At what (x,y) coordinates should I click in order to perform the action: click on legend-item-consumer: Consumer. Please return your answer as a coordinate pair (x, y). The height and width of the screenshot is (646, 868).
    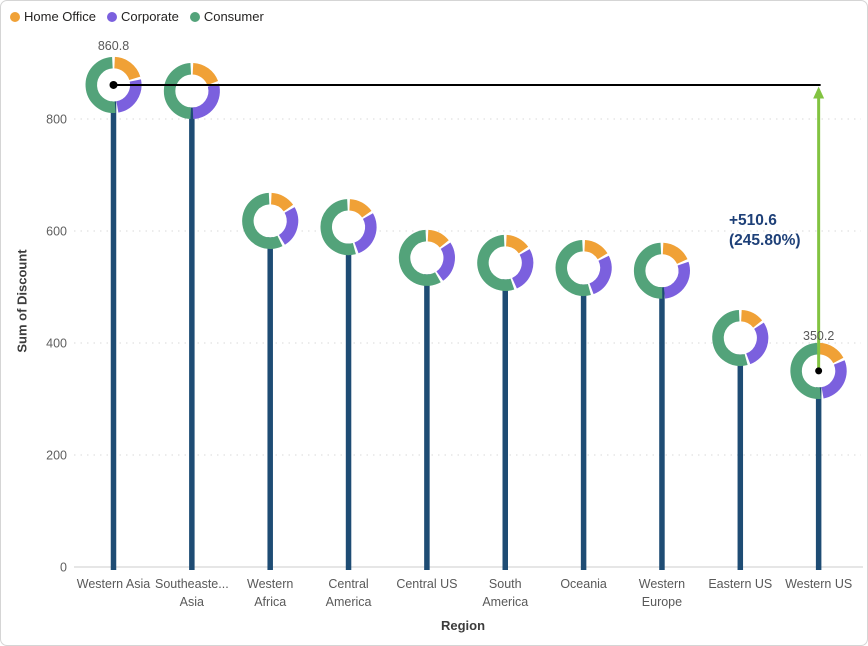
    Looking at the image, I should click on (226, 17).